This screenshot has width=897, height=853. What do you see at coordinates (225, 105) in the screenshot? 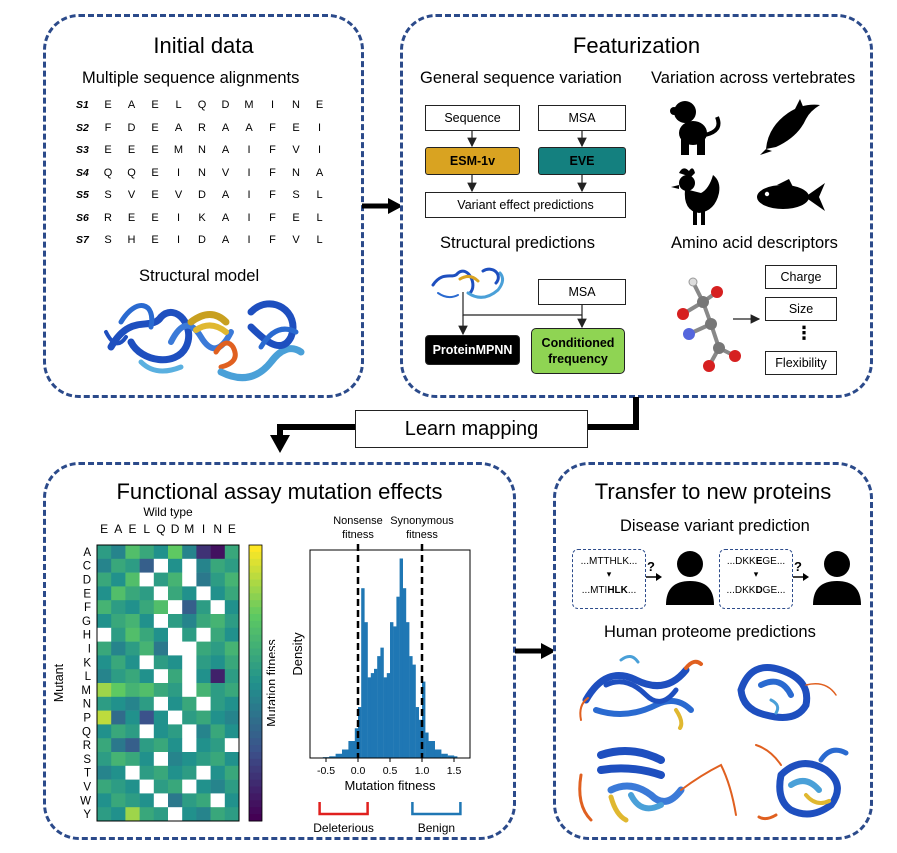
I see `residue: D` at bounding box center [225, 105].